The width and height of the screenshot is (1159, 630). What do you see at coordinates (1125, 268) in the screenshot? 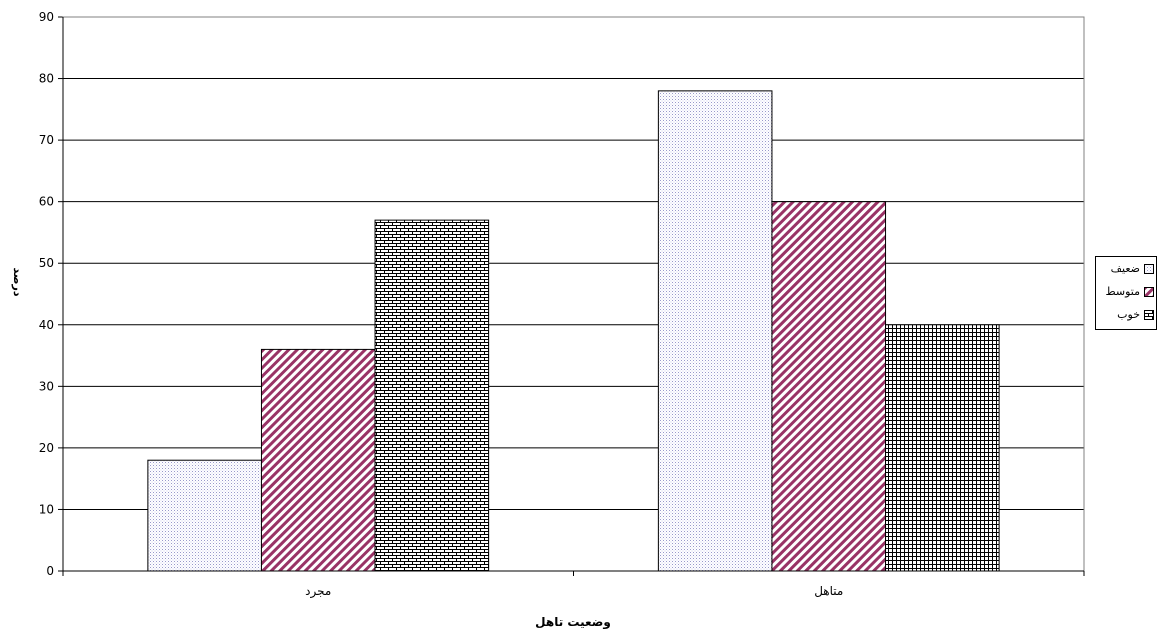
I see `legend-label: ضعيف` at bounding box center [1125, 268].